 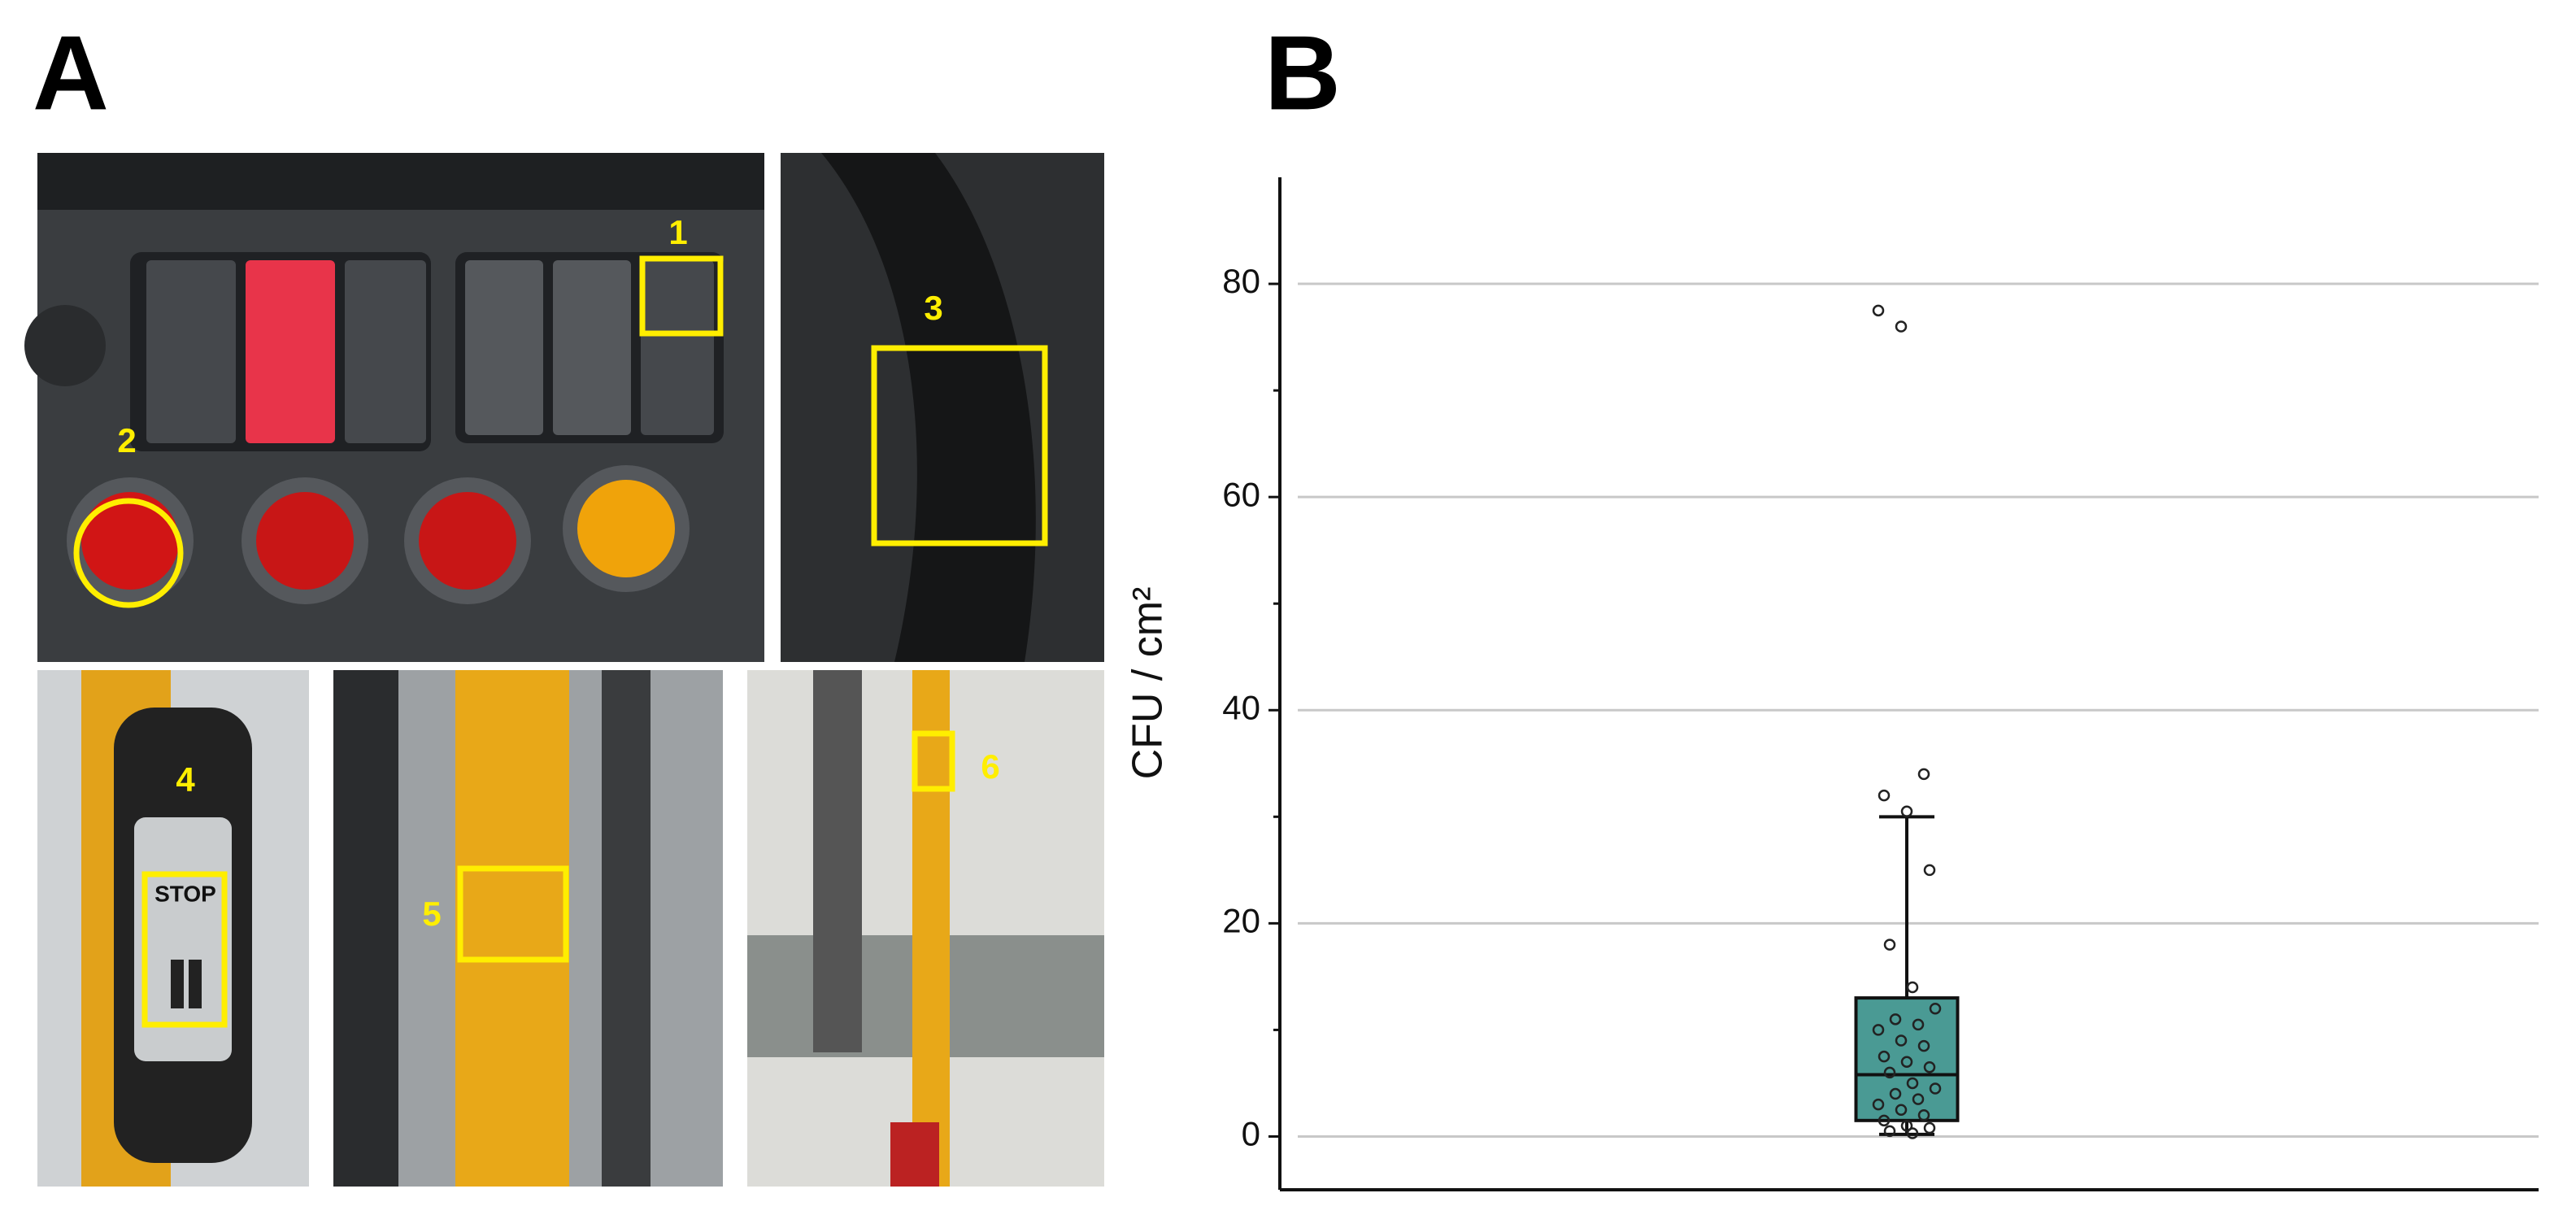 What do you see at coordinates (1241, 494) in the screenshot?
I see `y-tick-label: 60` at bounding box center [1241, 494].